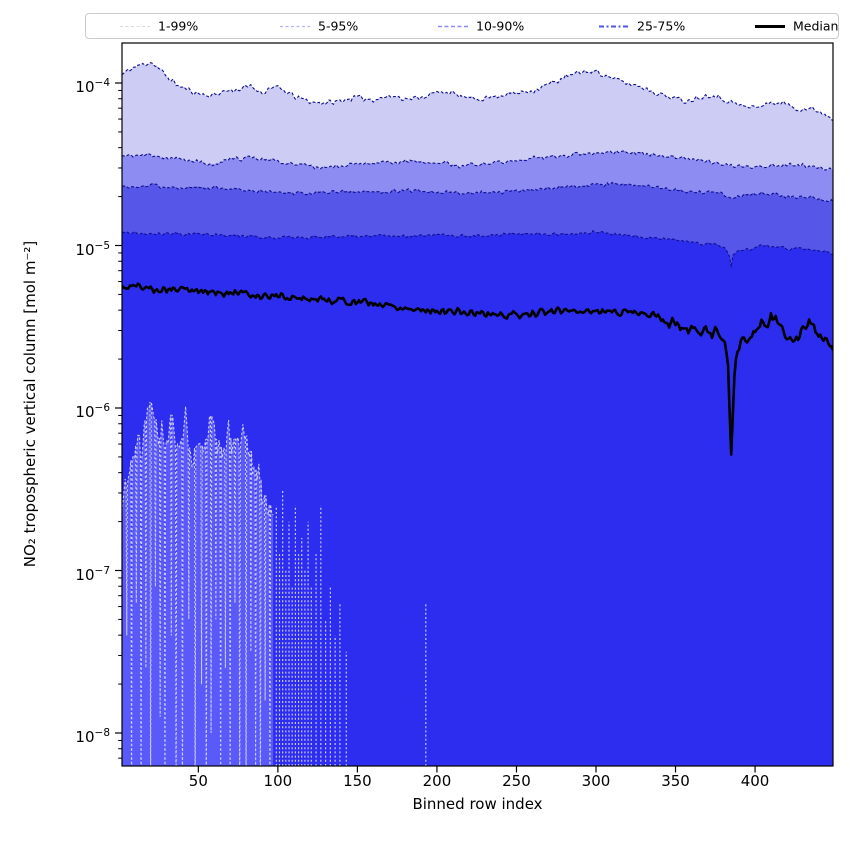 The width and height of the screenshot is (850, 850). I want to click on legend-item-label: Median, so click(816, 26).